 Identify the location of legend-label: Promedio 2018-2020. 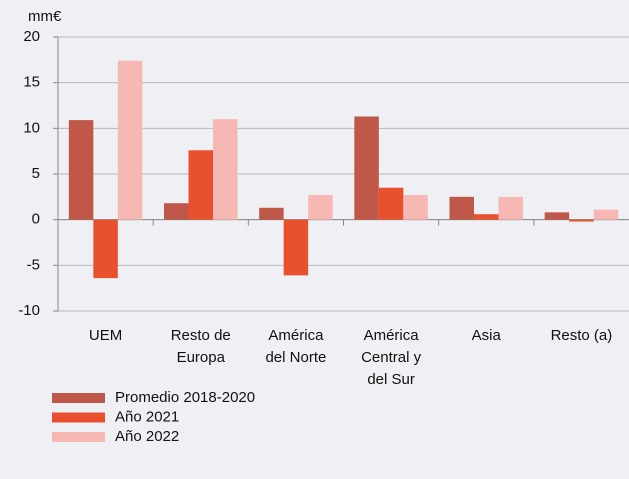
(185, 397).